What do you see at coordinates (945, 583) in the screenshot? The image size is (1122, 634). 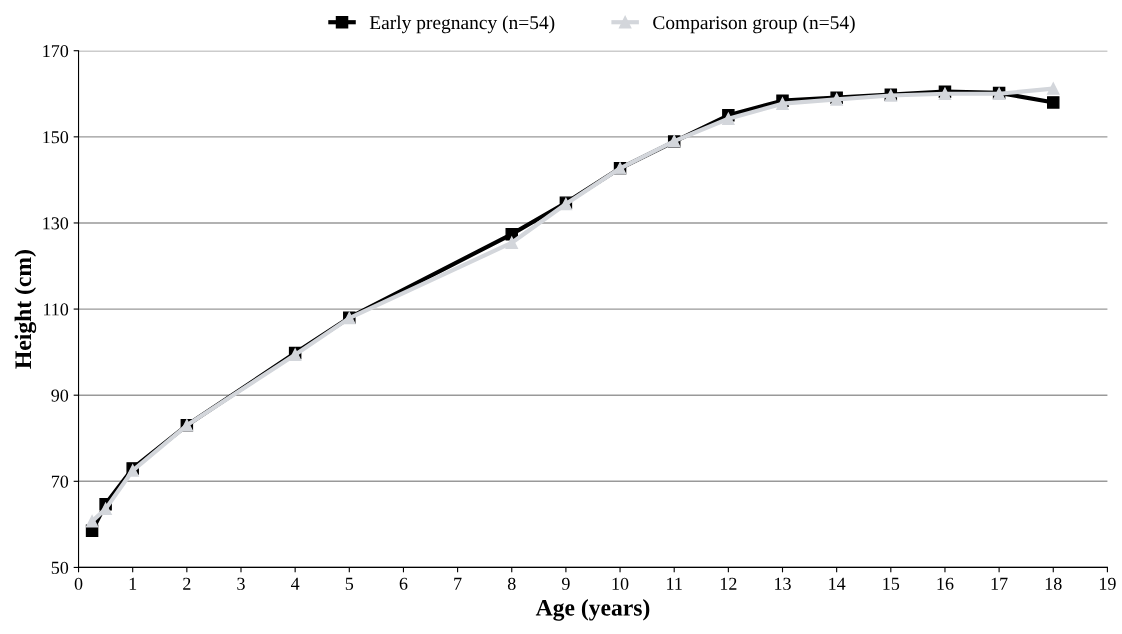 I see `x-tick-label: 16` at bounding box center [945, 583].